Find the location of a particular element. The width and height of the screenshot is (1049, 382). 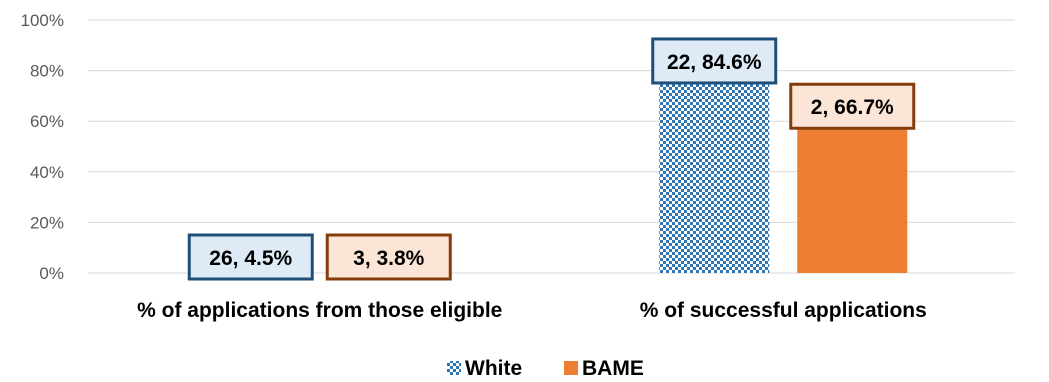

bar-white is located at coordinates (714, 165).